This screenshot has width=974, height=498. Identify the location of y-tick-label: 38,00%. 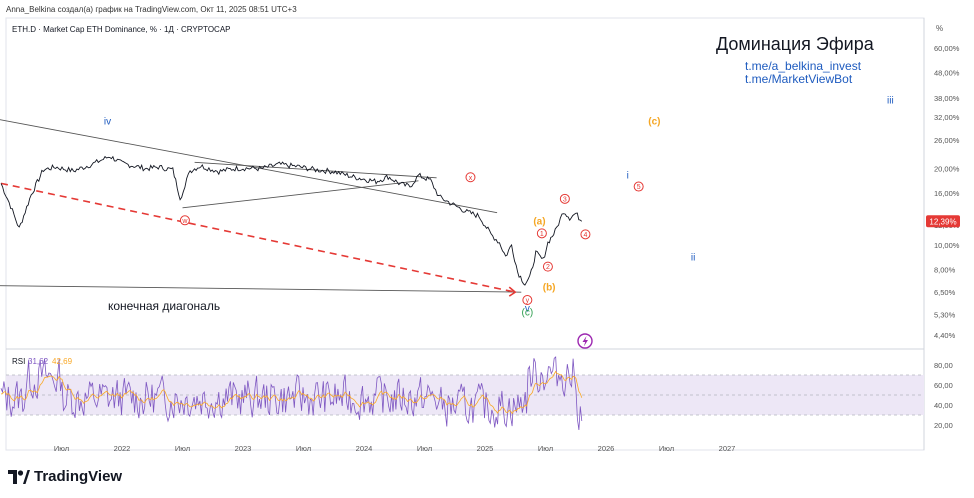
(947, 98).